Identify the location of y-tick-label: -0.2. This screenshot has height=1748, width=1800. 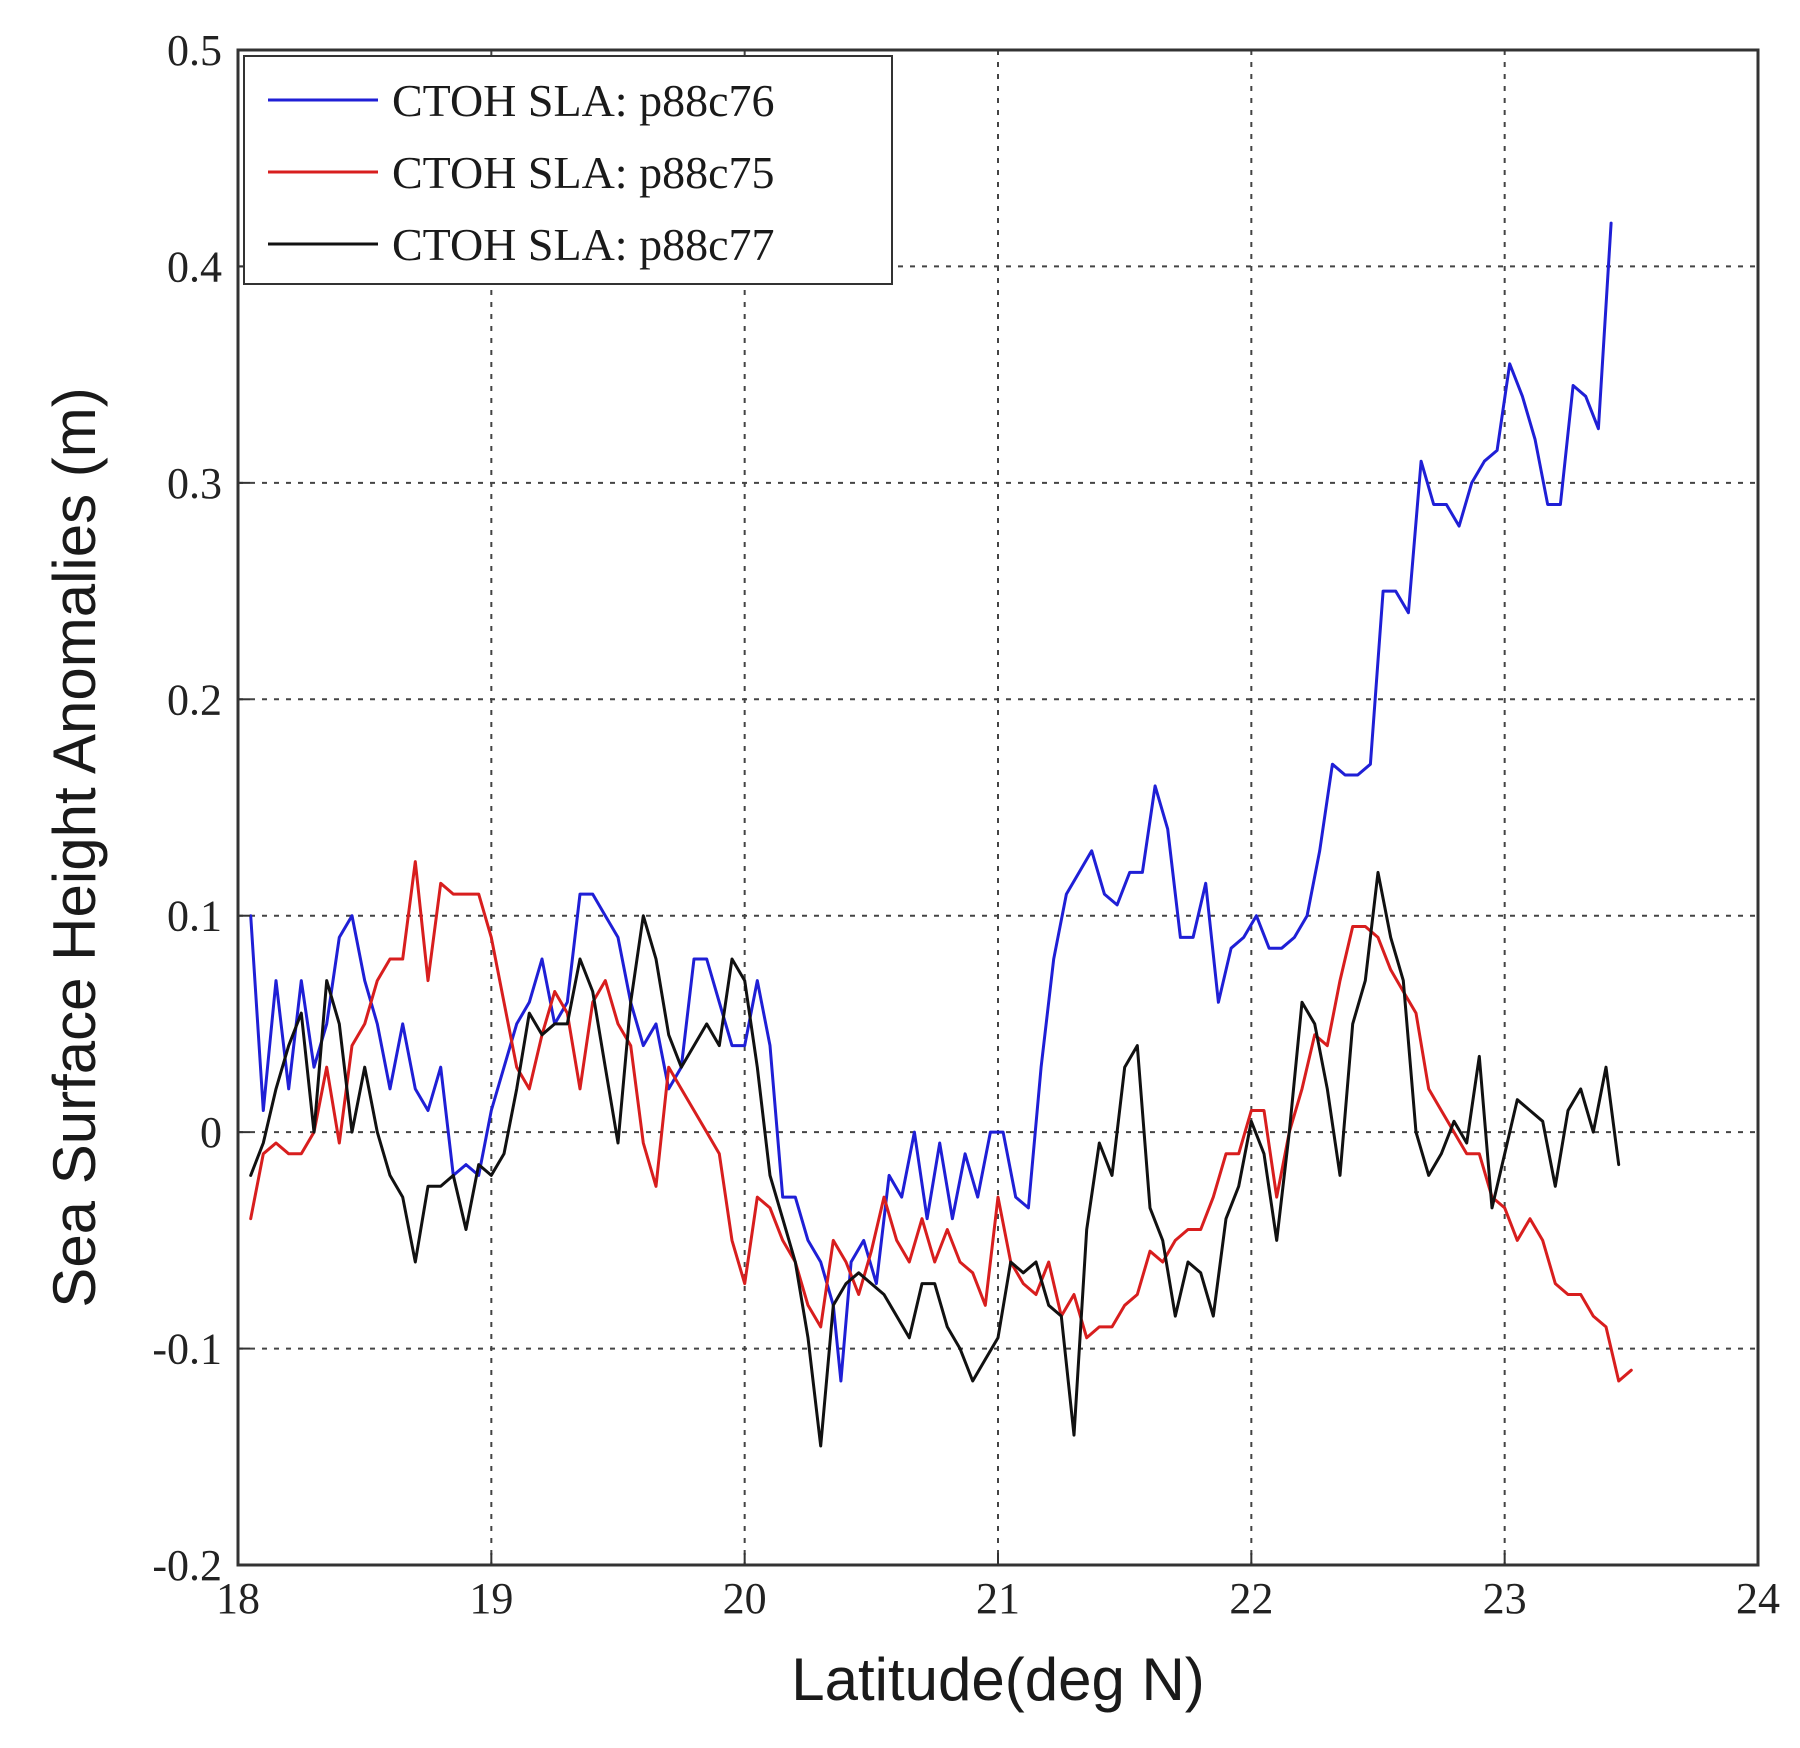
(187, 1565).